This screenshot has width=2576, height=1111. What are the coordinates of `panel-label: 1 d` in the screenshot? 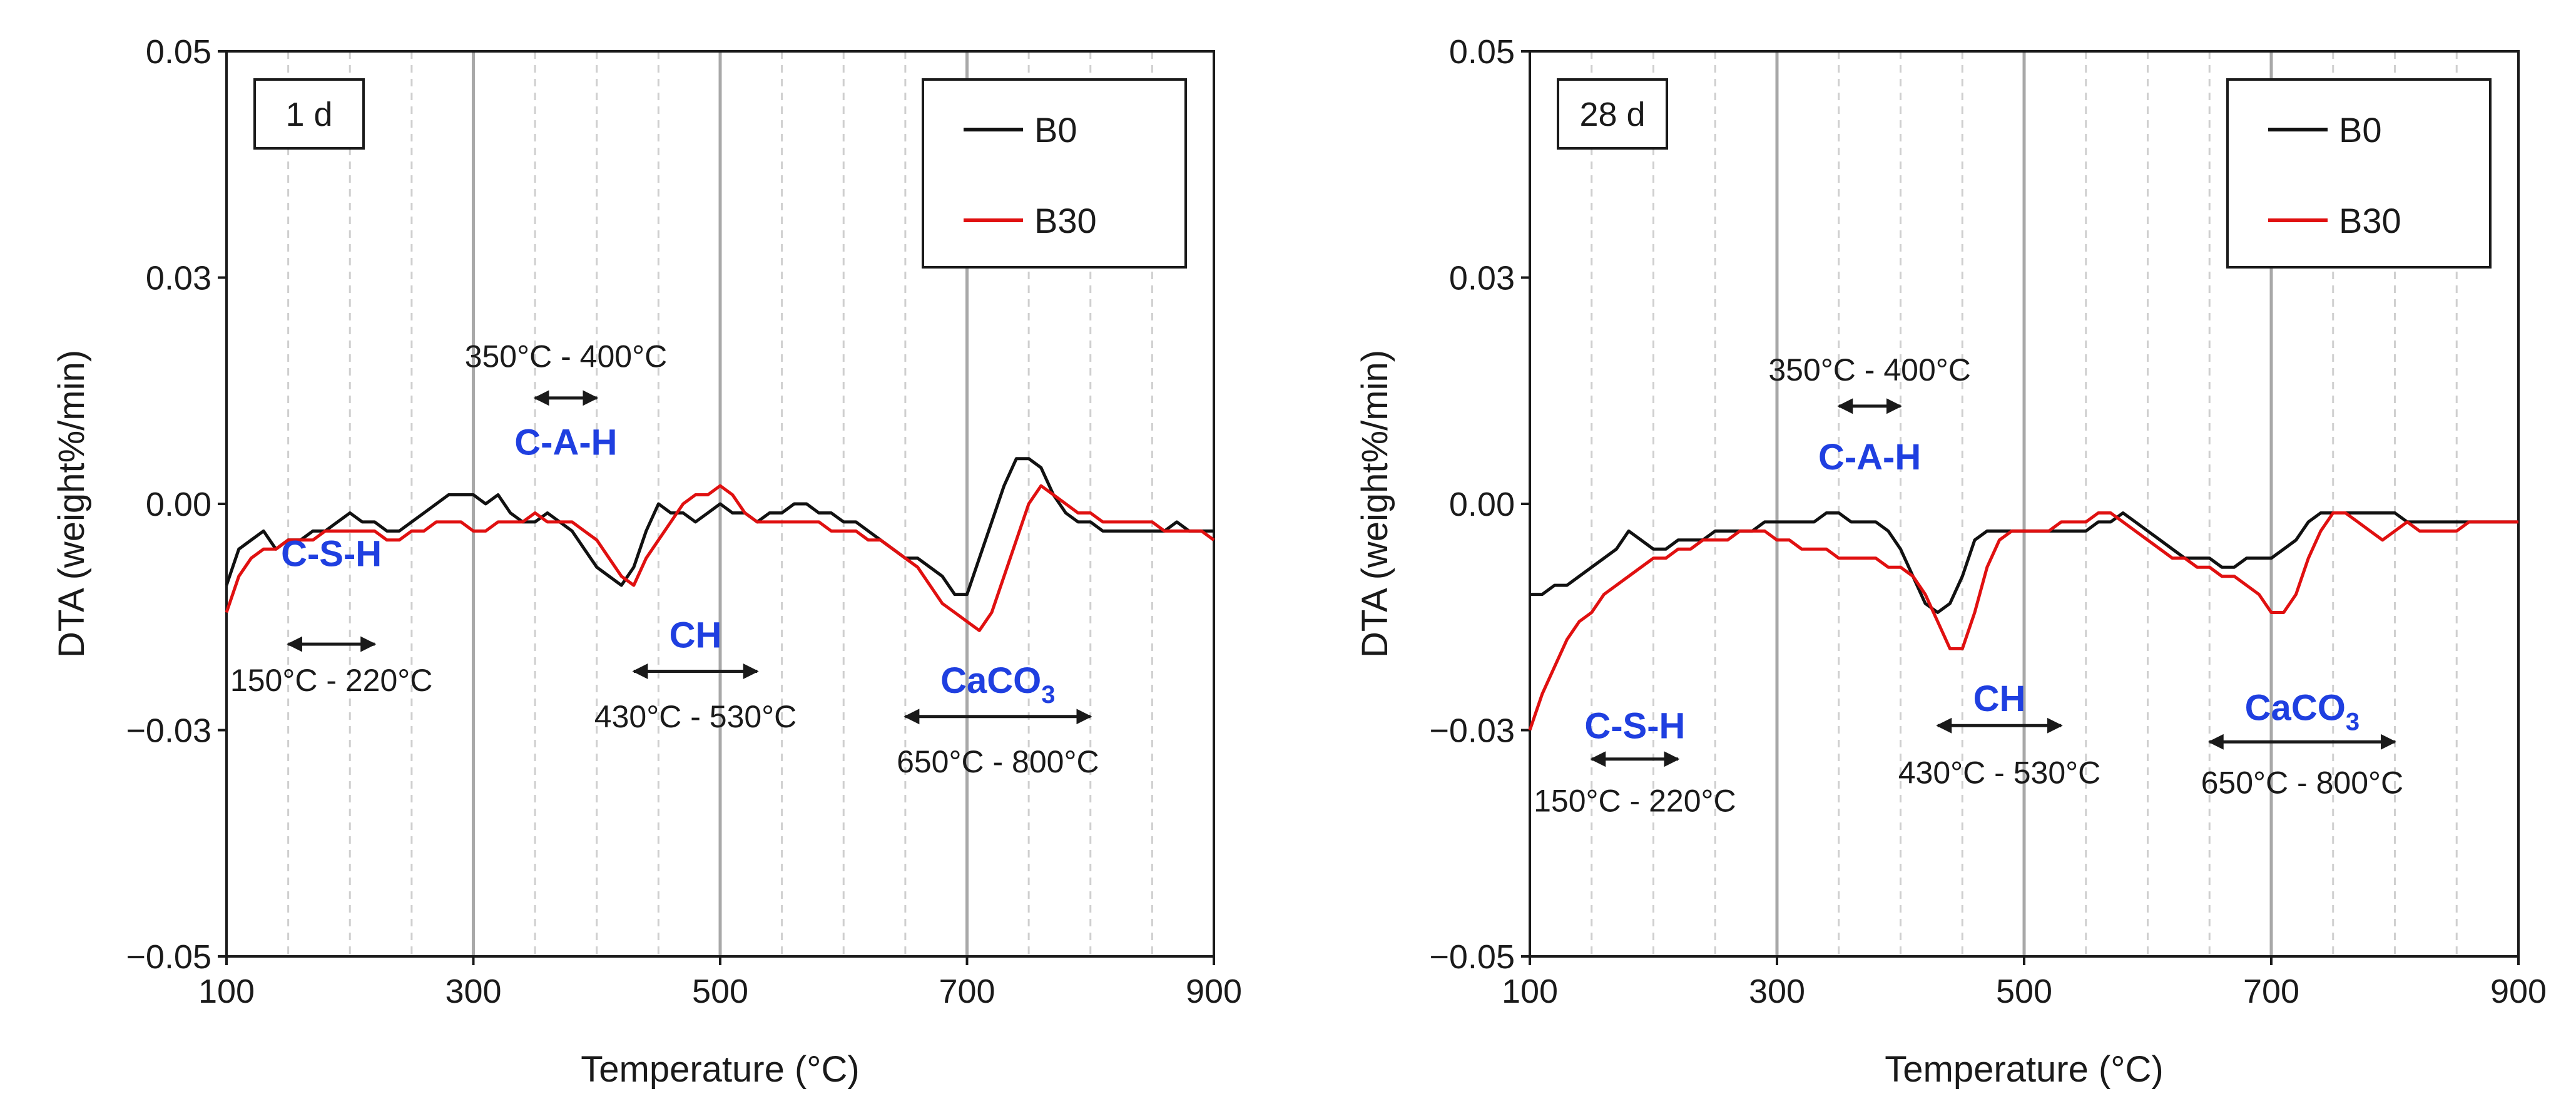 It's located at (308, 114).